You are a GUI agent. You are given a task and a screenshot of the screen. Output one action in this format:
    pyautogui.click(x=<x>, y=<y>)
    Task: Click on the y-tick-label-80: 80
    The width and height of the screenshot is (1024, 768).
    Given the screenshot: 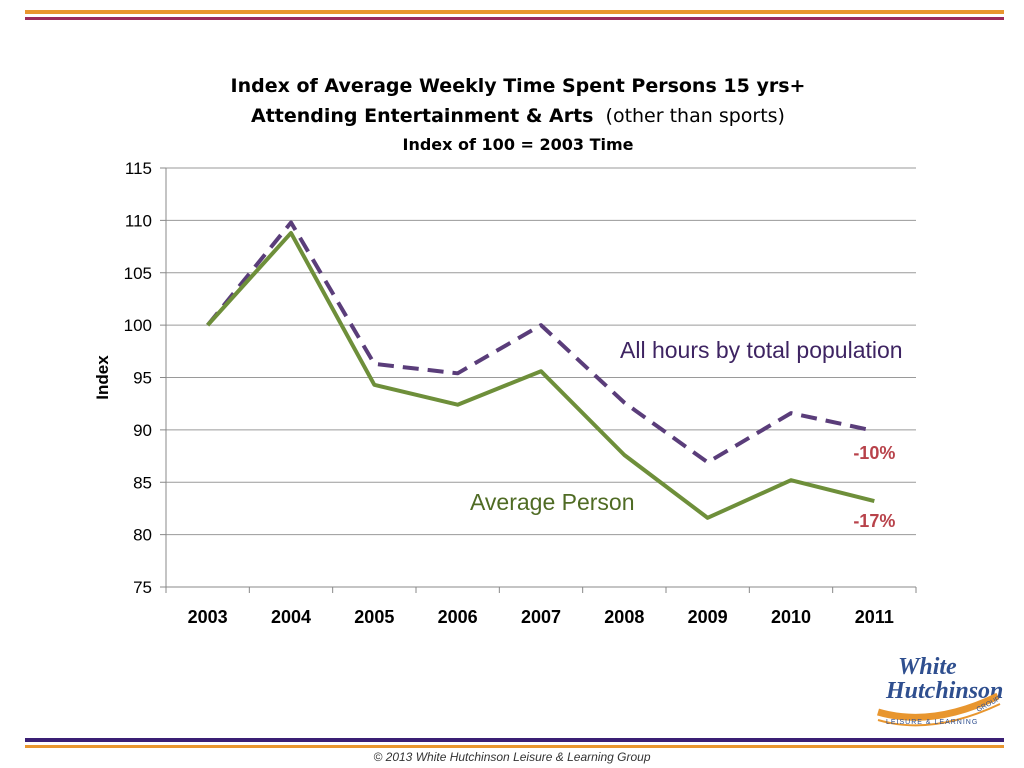 What is the action you would take?
    pyautogui.click(x=142, y=535)
    